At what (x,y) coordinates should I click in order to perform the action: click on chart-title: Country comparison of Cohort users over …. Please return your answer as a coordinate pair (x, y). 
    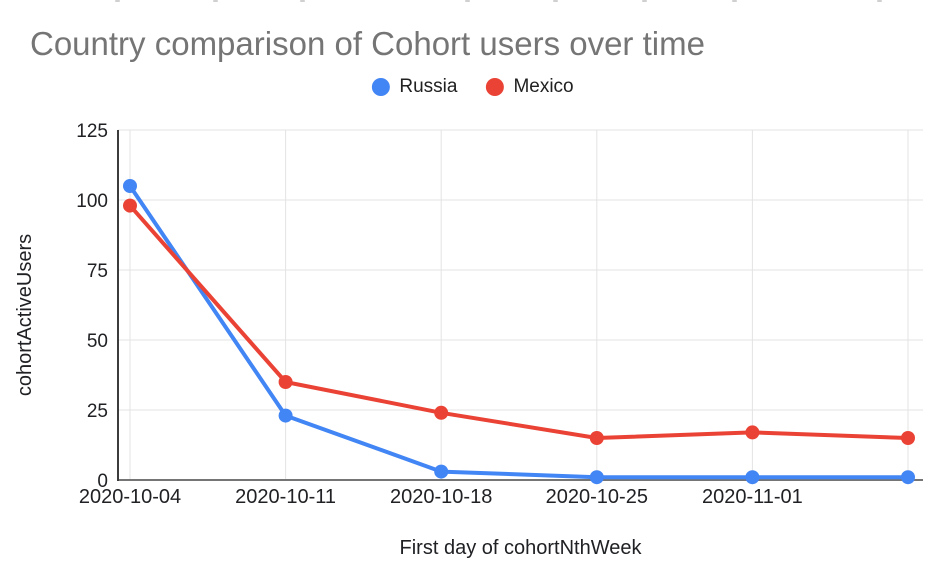
    Looking at the image, I should click on (367, 43).